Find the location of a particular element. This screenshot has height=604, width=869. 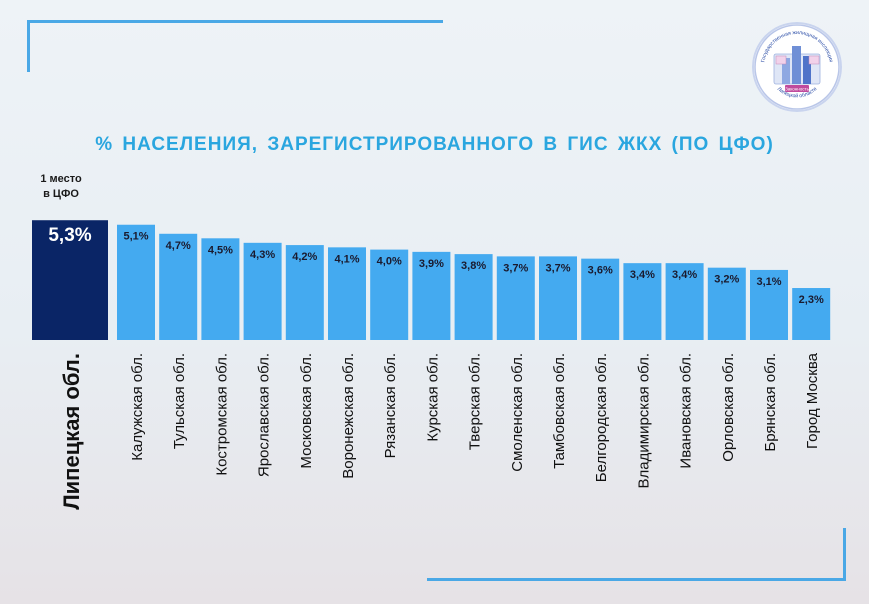

category-label-6: Московская обл. is located at coordinates (306, 411).